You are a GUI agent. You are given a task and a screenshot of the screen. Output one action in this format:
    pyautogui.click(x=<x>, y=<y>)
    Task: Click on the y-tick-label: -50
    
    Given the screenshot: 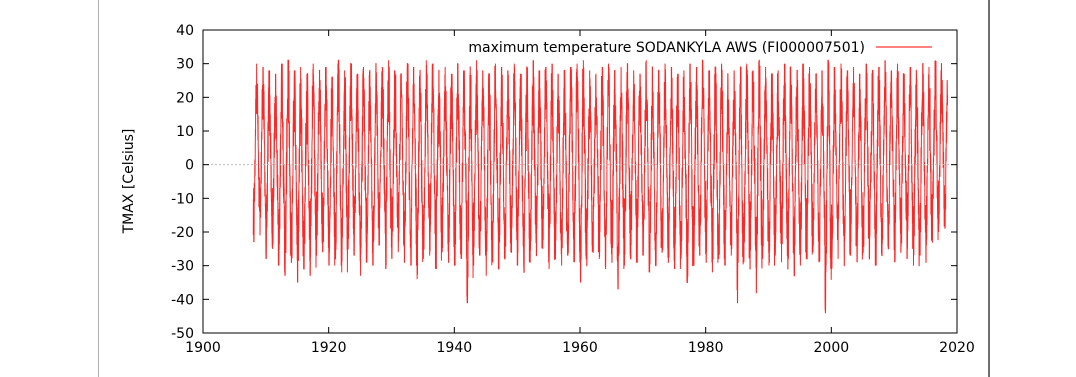 What is the action you would take?
    pyautogui.click(x=182, y=334)
    